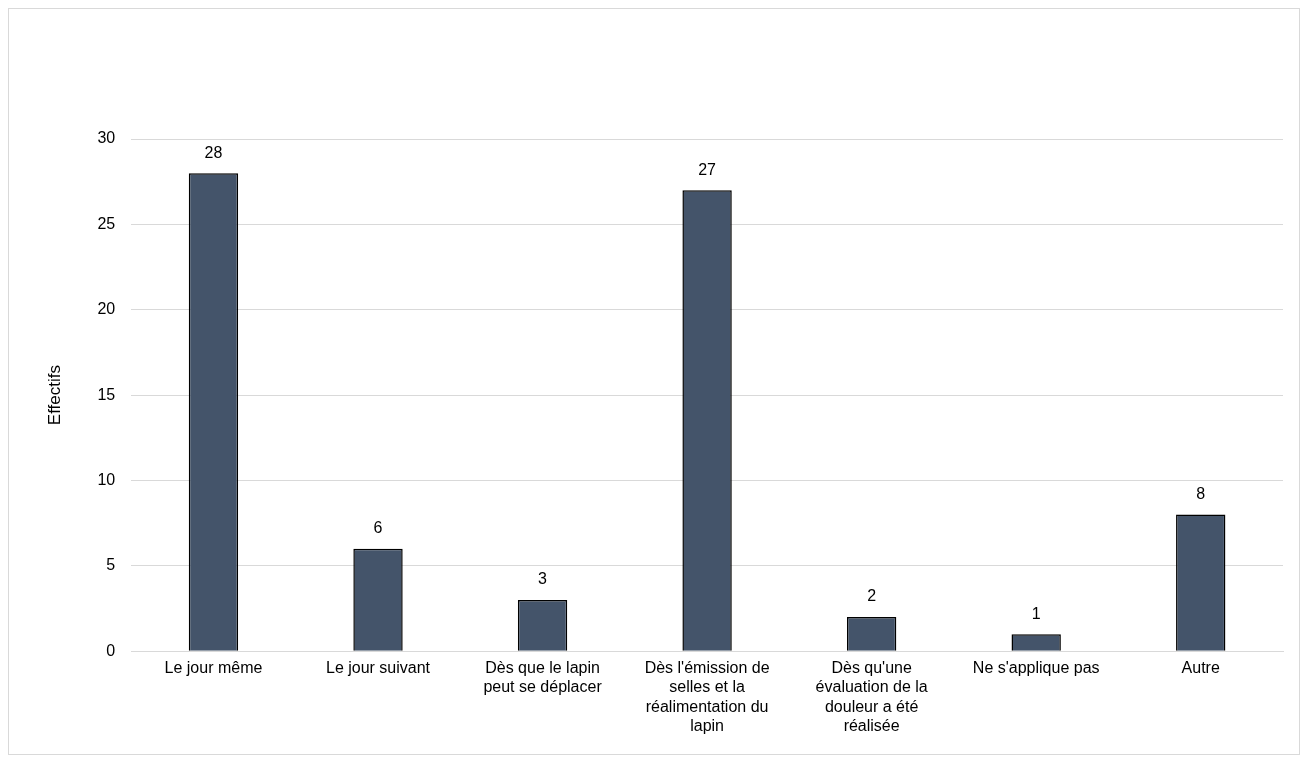  I want to click on x-tick-label: Le jour suivant, so click(378, 668).